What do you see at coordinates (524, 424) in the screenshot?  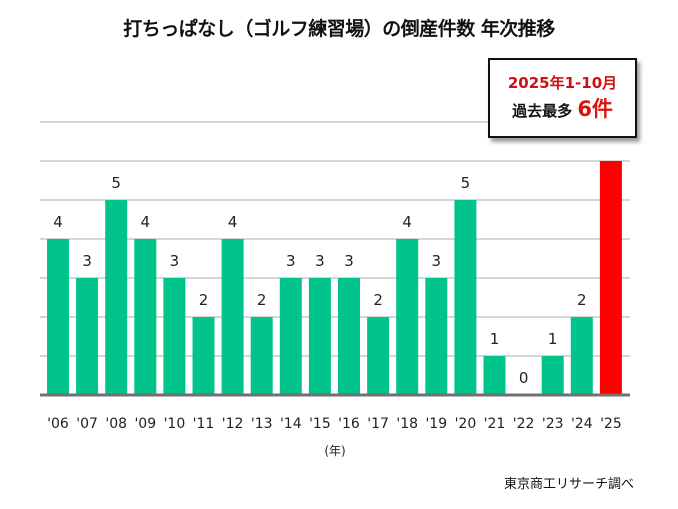 I see `x-tick-label: '22` at bounding box center [524, 424].